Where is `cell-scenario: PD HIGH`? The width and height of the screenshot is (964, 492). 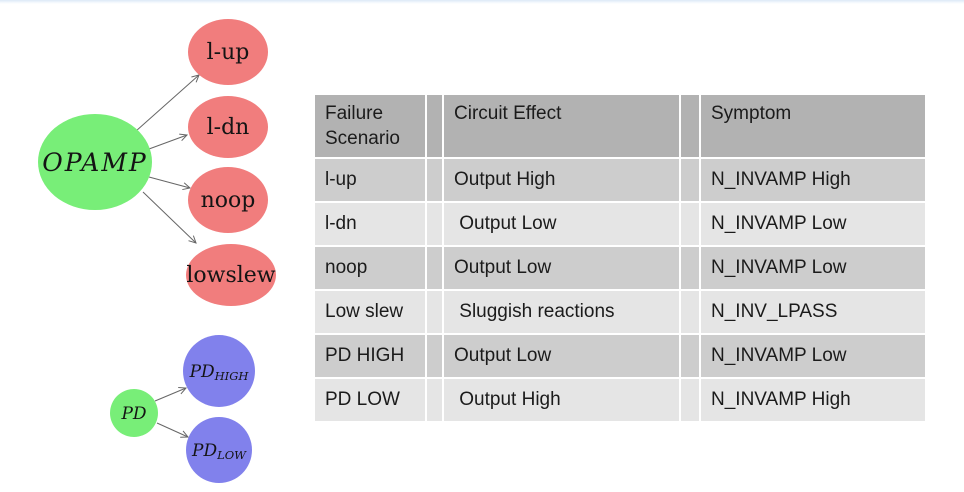 cell-scenario: PD HIGH is located at coordinates (370, 356).